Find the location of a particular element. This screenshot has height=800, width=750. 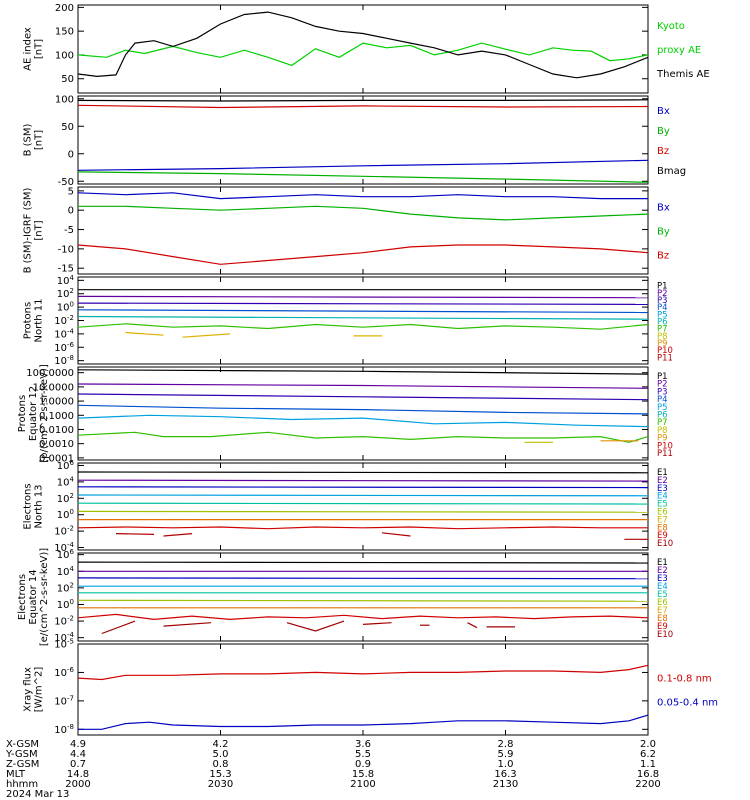

xaxis-value: 14.8 is located at coordinates (78, 774).